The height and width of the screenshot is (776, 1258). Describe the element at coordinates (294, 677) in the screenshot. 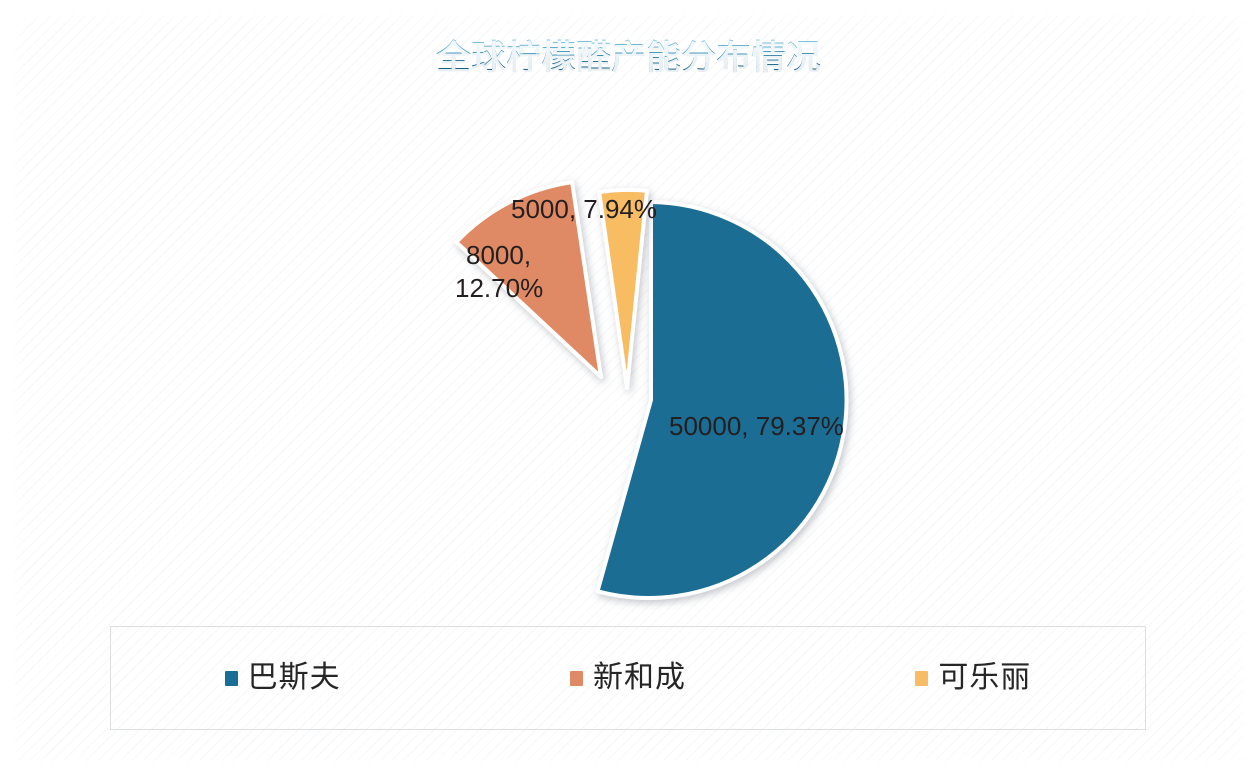

I see `legend-label-basf: 巴斯夫` at that location.